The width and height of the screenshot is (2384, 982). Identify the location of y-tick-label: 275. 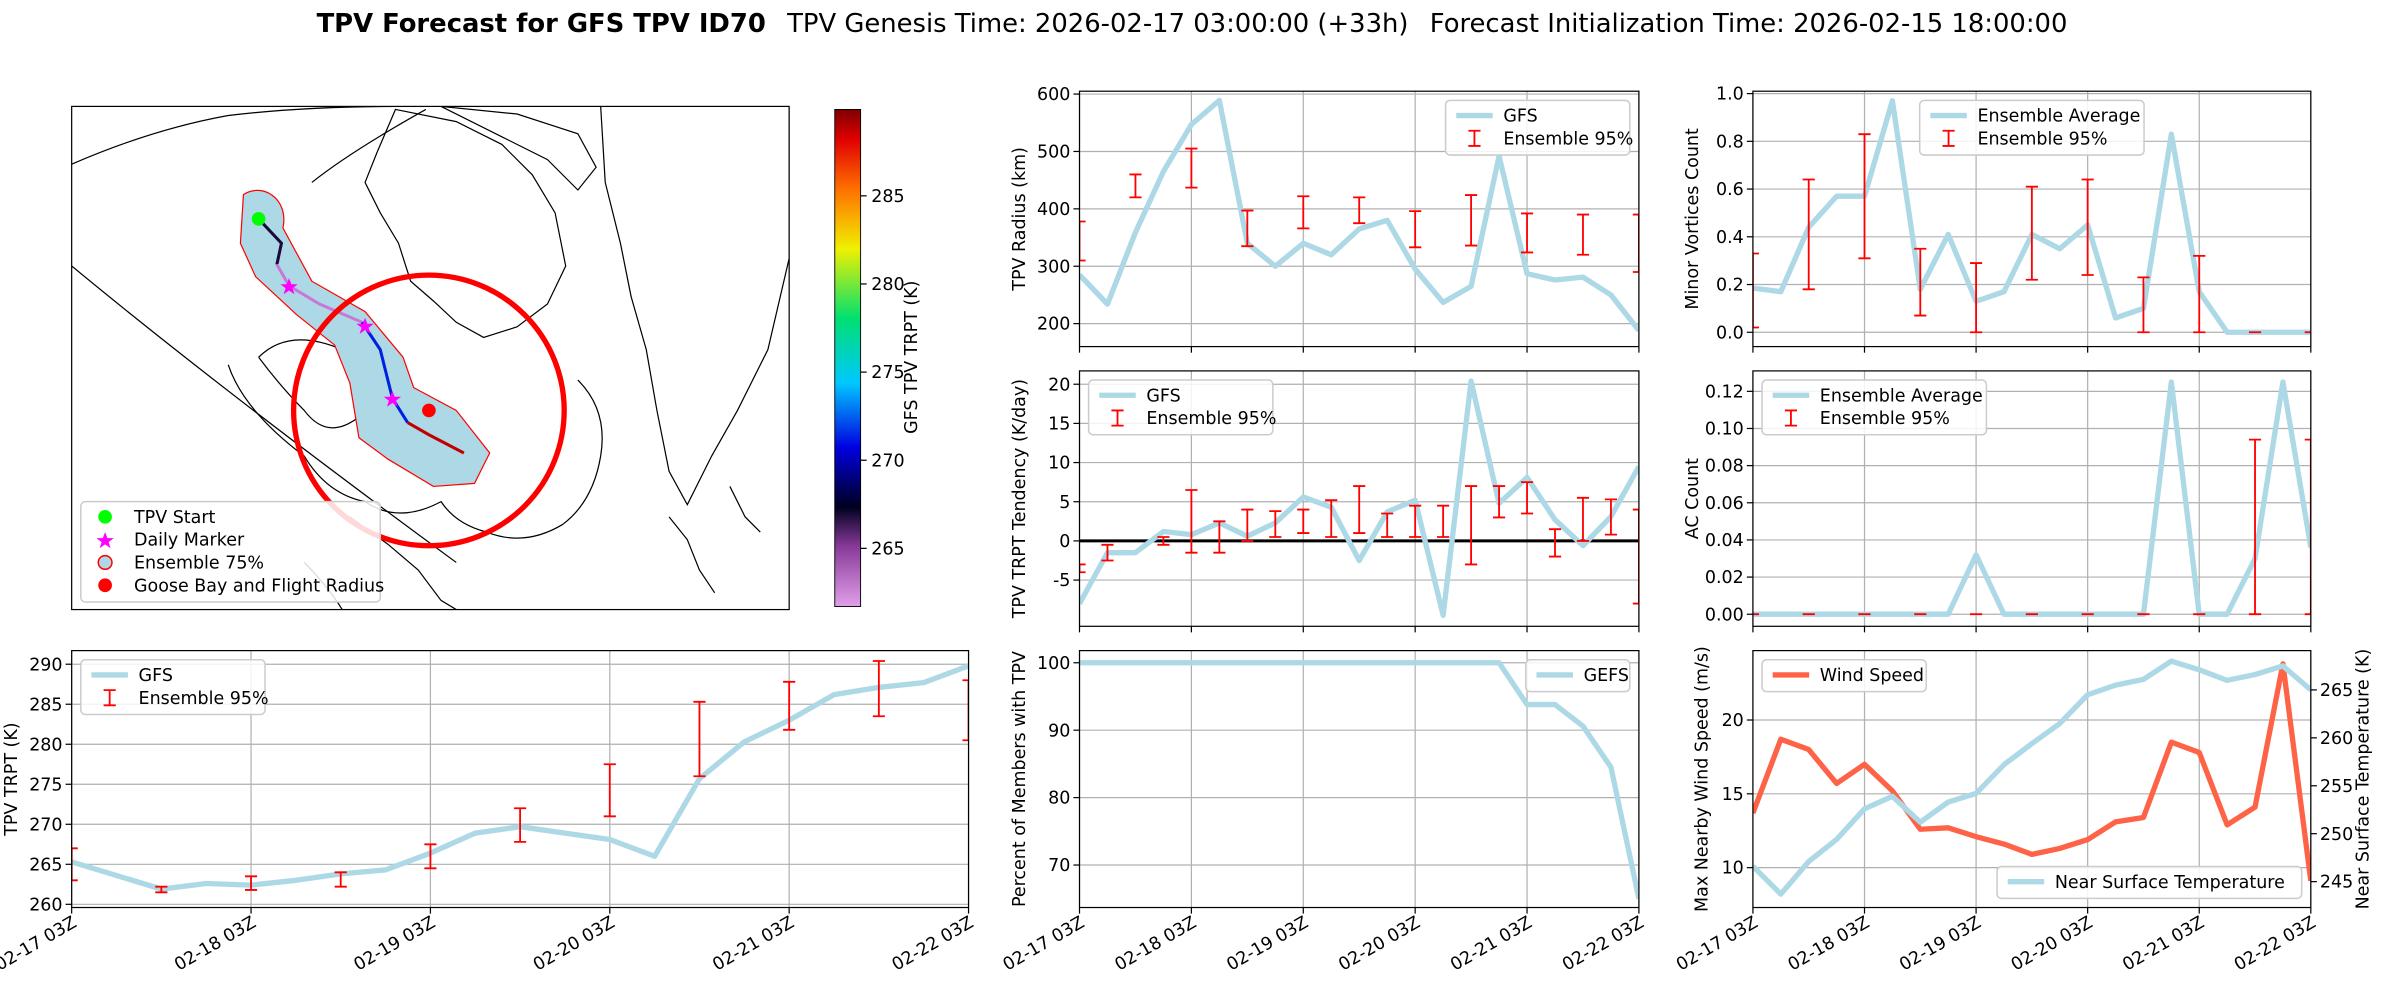
(45, 785).